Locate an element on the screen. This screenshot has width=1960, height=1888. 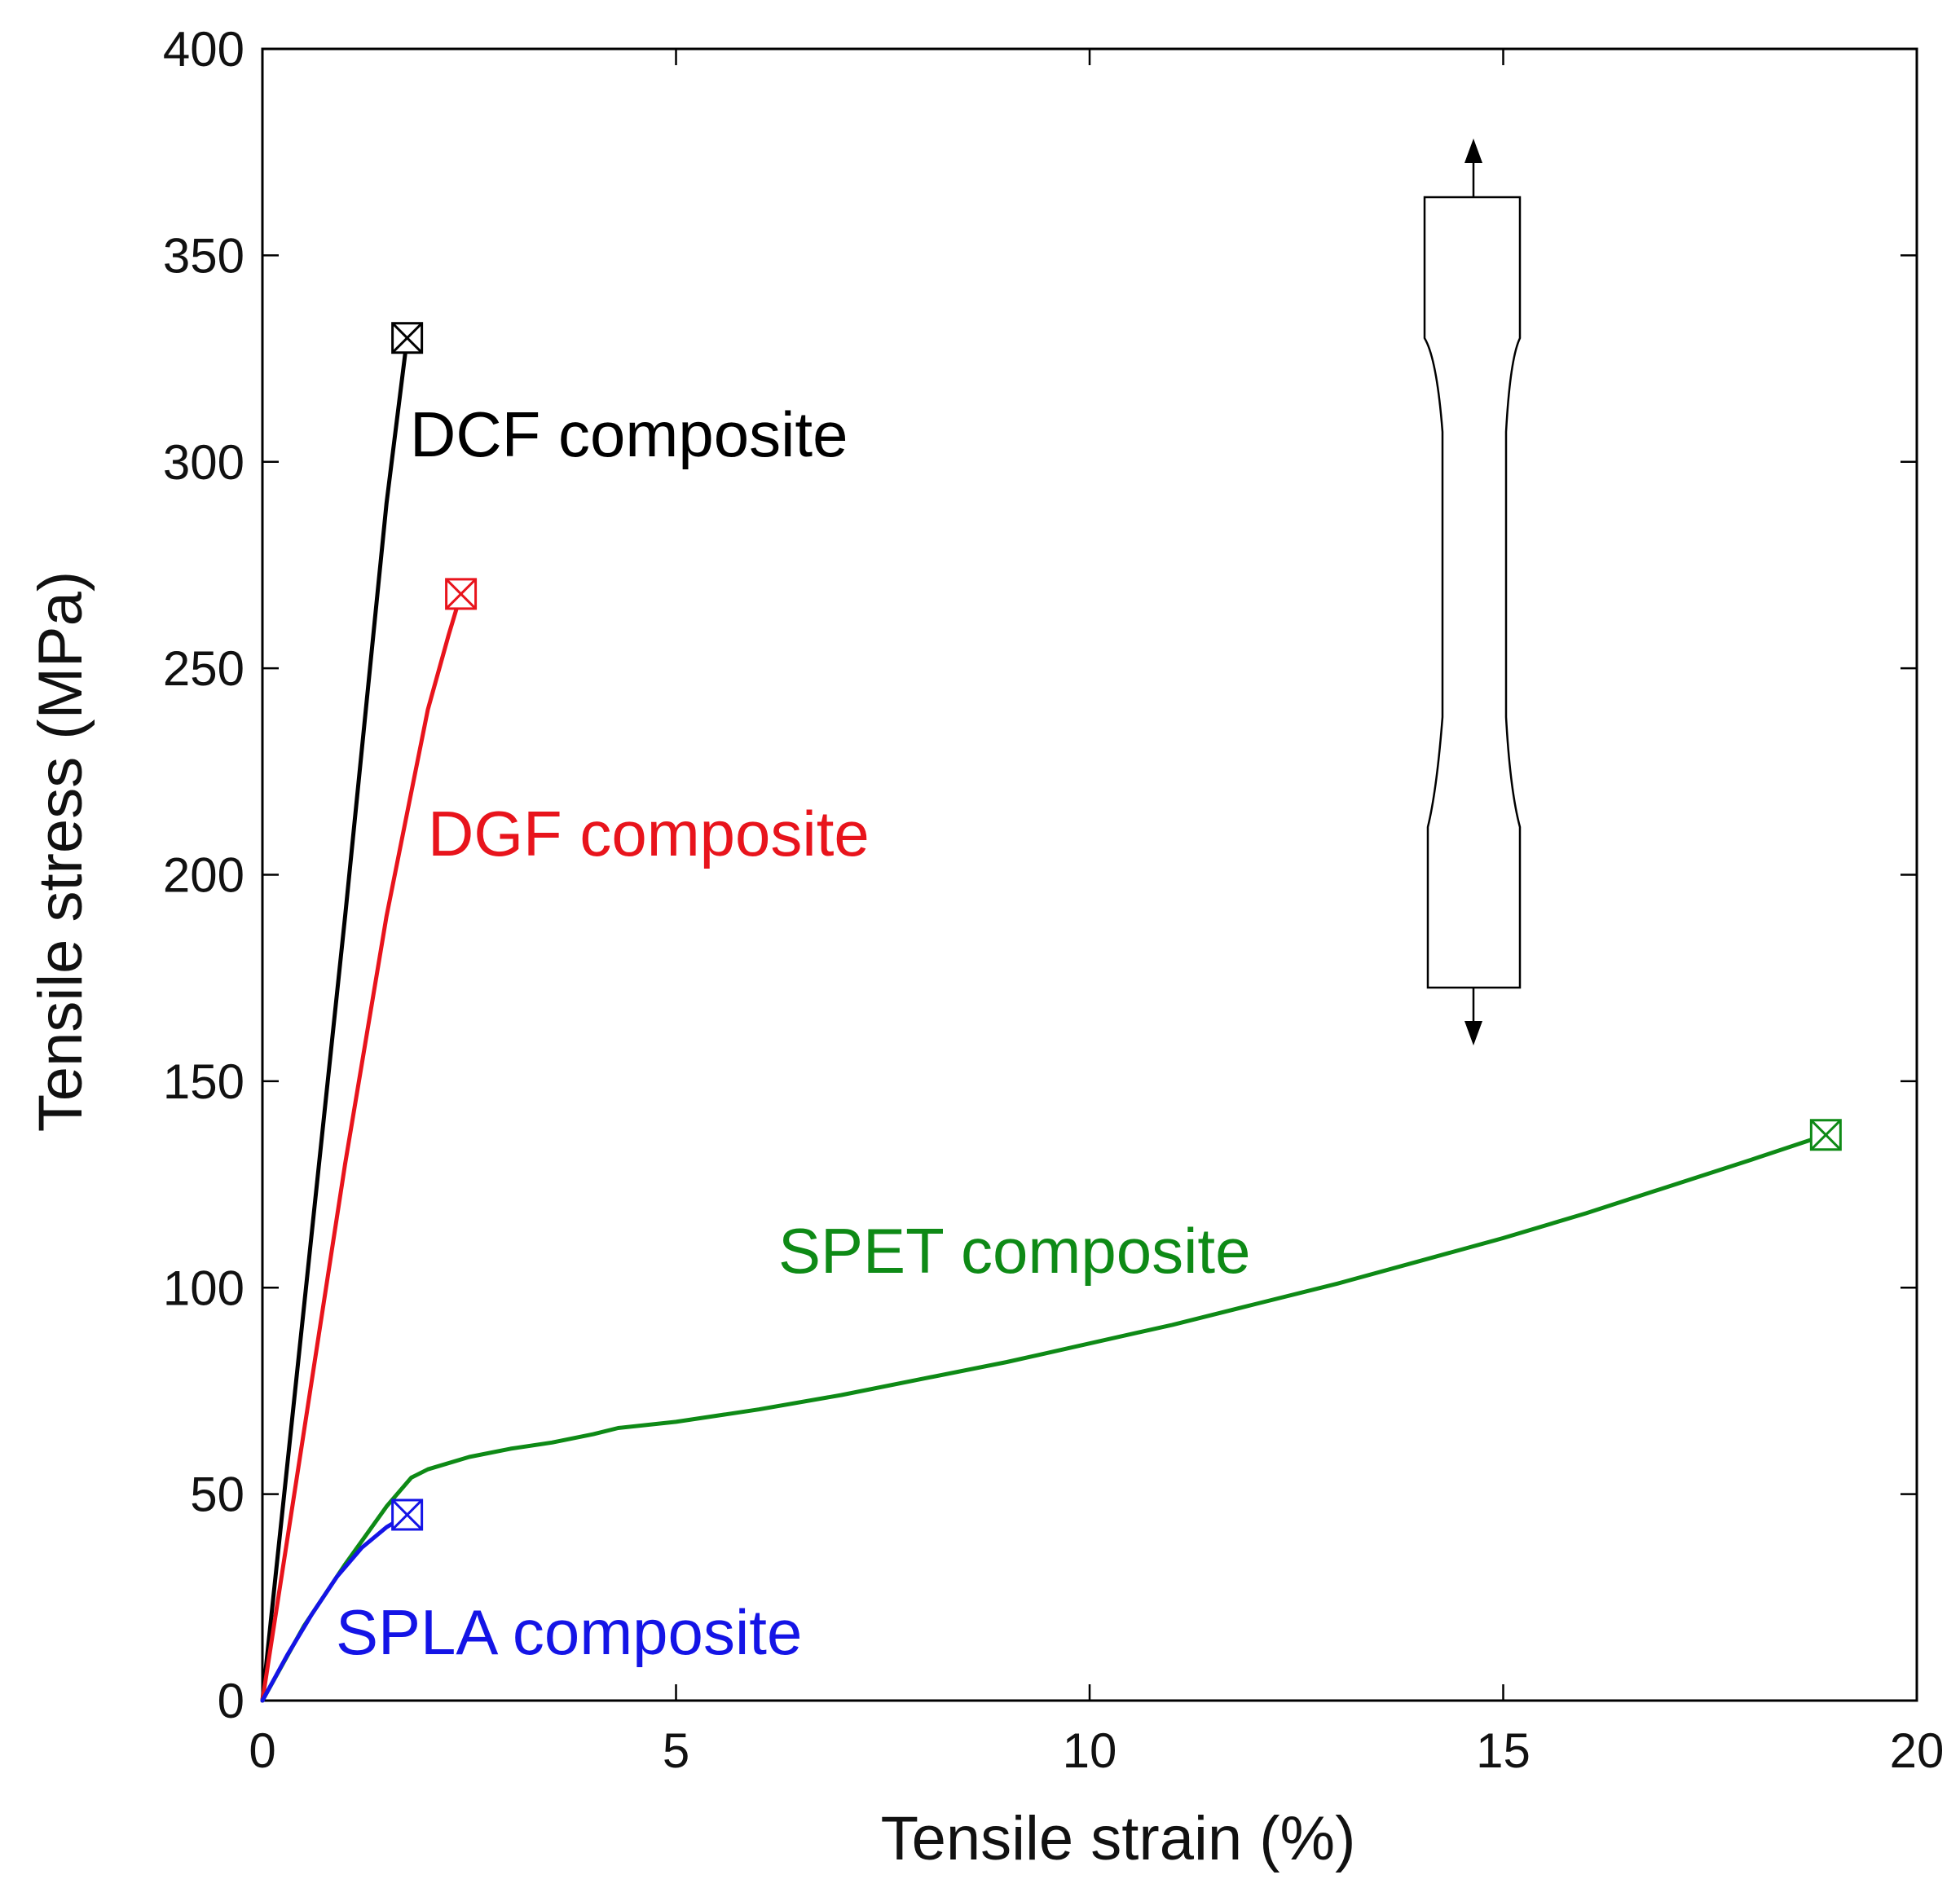
arrow-up-icon is located at coordinates (1473, 151).